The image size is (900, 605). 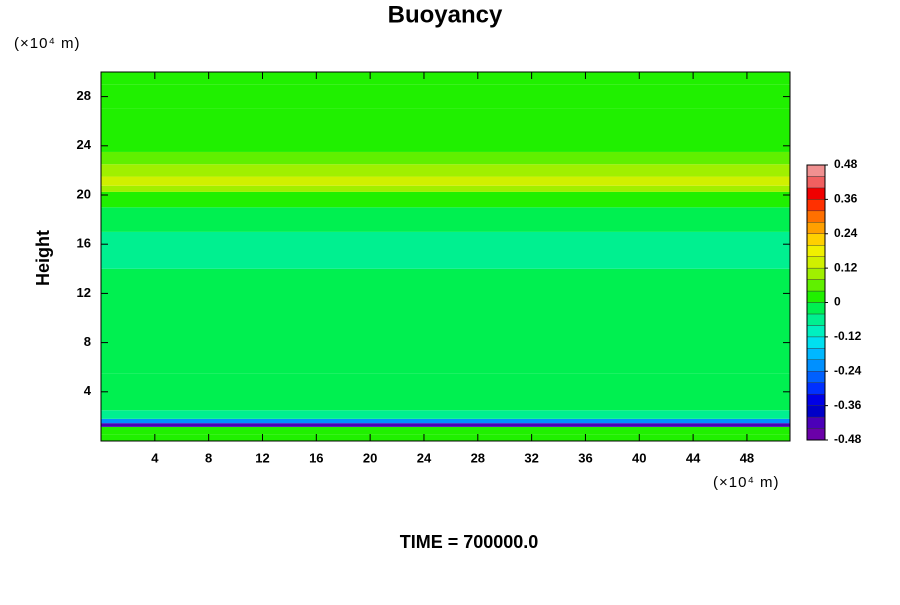 I want to click on x-tick-label: 48, so click(x=747, y=457).